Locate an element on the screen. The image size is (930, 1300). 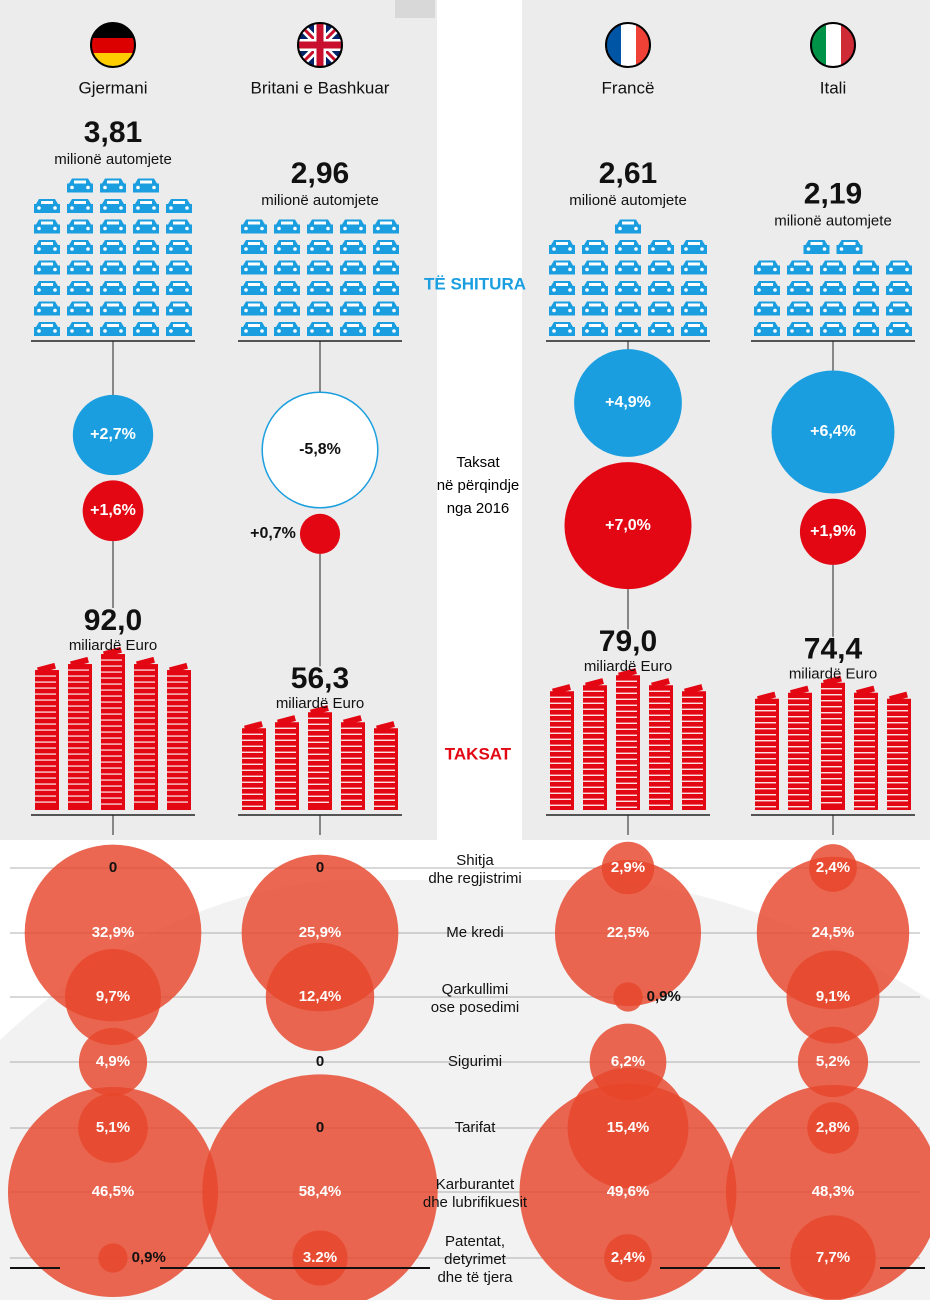
taxes-label: TAKSAT is located at coordinates (478, 753).